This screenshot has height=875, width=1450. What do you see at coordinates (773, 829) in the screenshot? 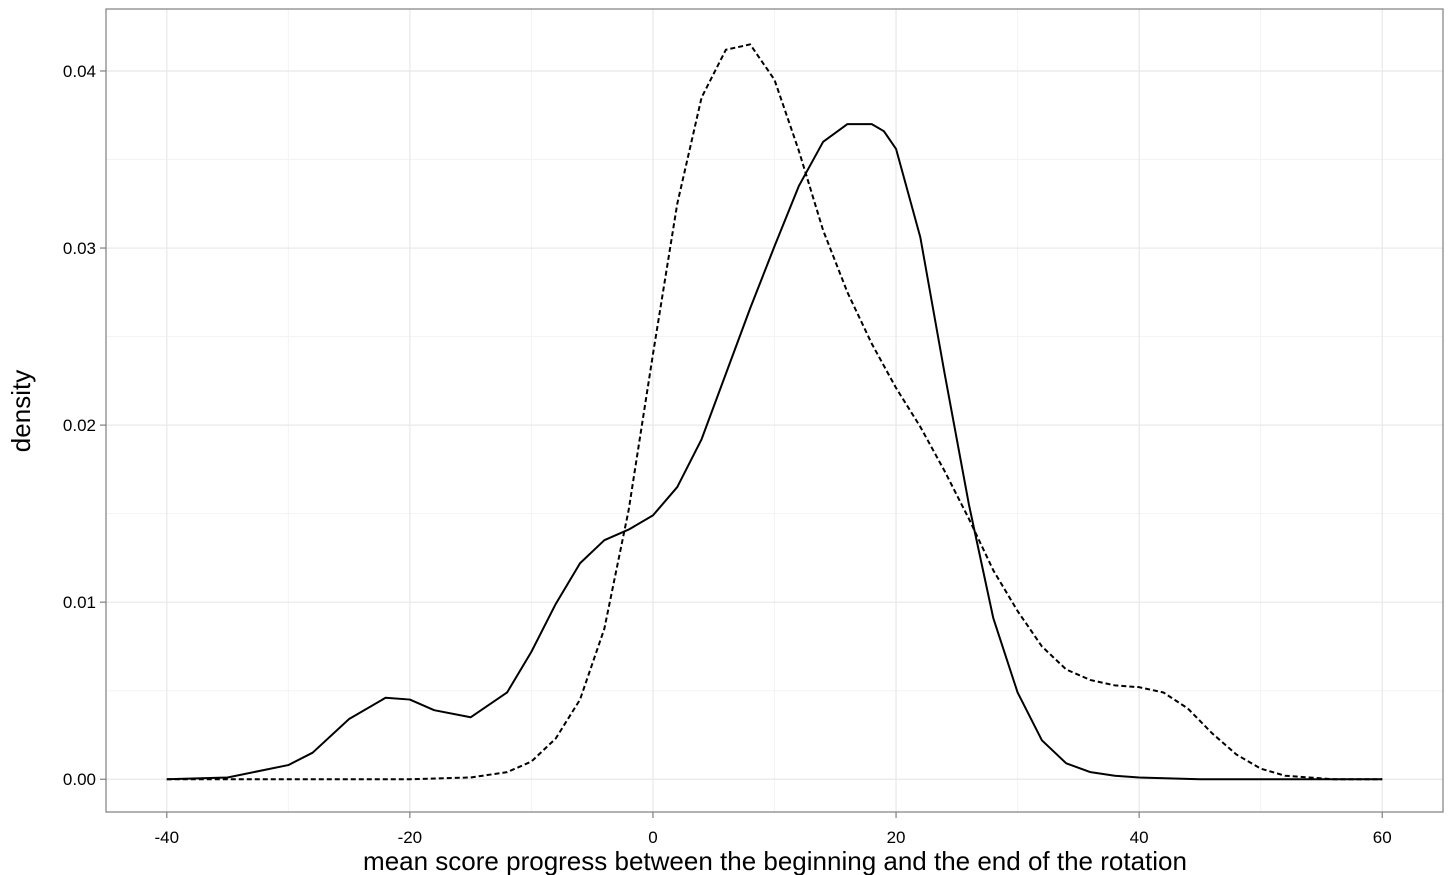
I see `x-axis: -40 -20 0 20 40 60` at bounding box center [773, 829].